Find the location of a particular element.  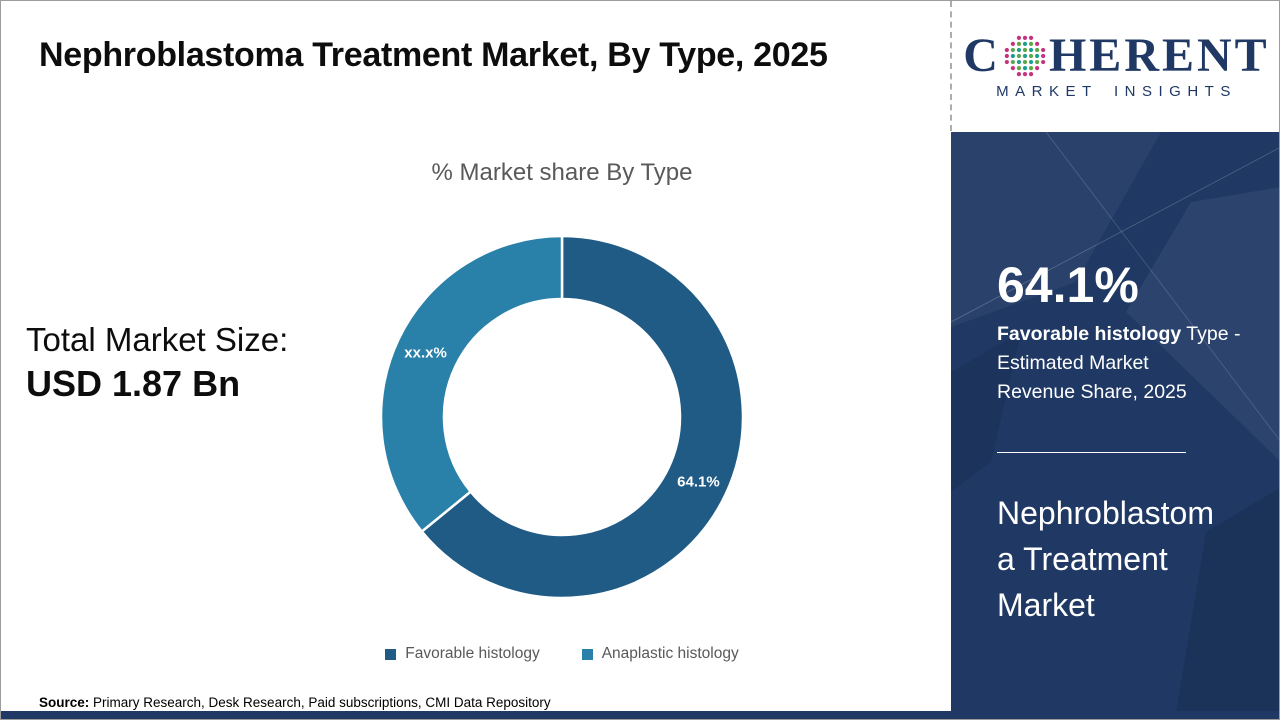

legend-swatch-anaplastic-histology is located at coordinates (587, 654).